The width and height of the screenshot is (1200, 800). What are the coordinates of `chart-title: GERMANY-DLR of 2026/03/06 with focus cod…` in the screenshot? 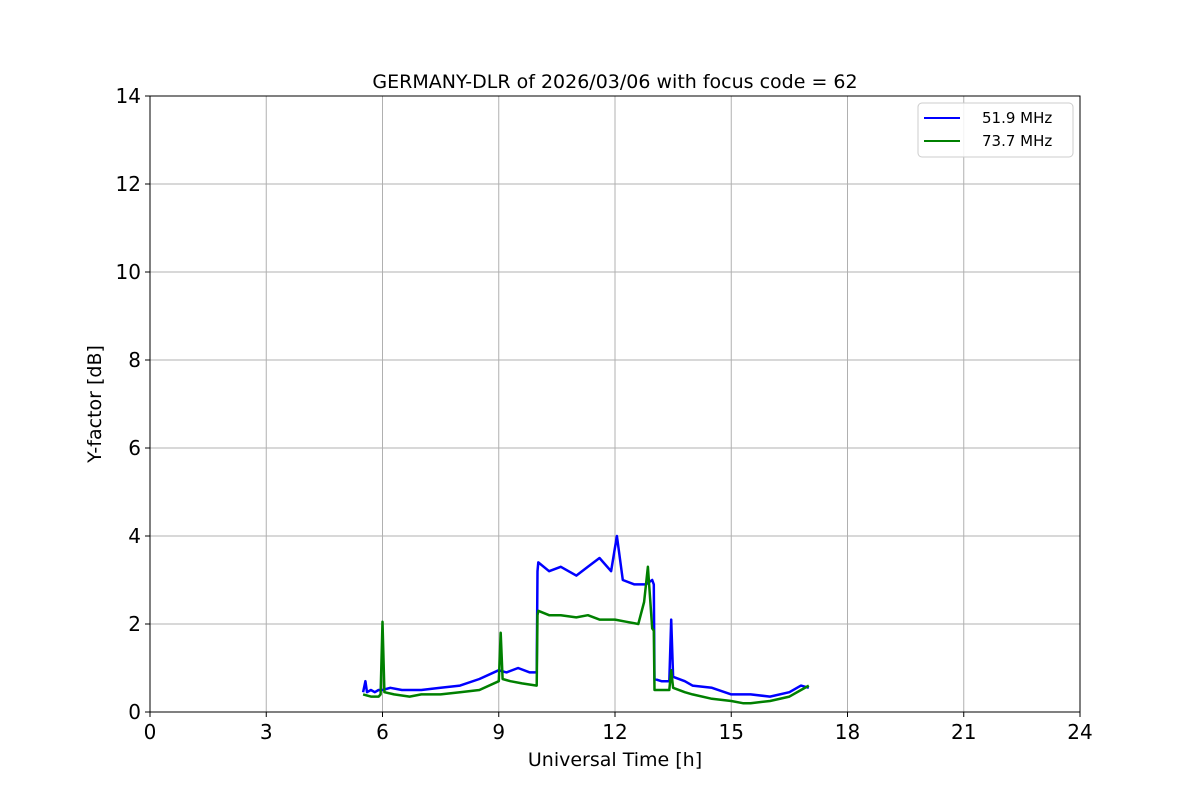 It's located at (614, 82).